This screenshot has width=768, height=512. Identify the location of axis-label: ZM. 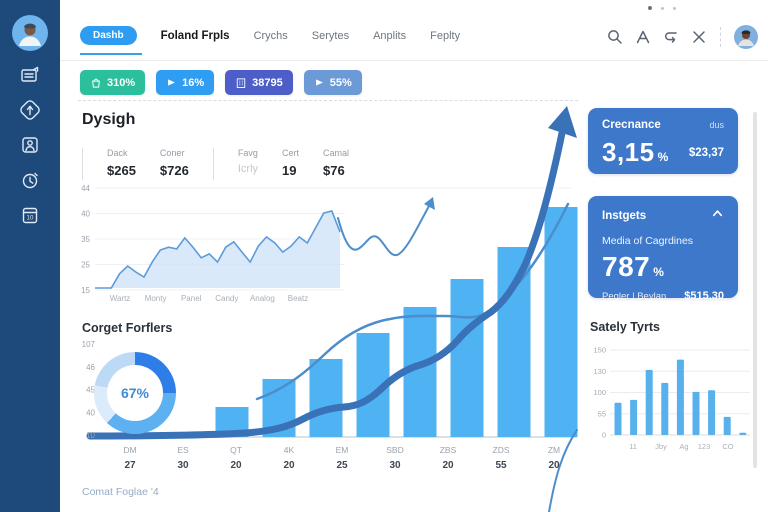
(554, 450).